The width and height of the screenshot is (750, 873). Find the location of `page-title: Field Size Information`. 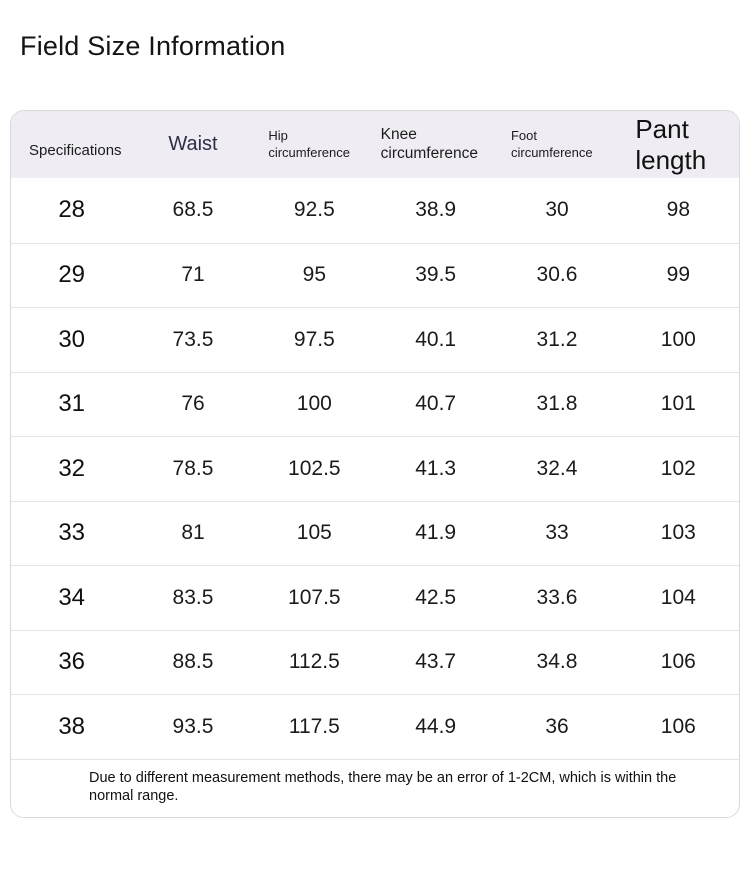

page-title: Field Size Information is located at coordinates (153, 46).